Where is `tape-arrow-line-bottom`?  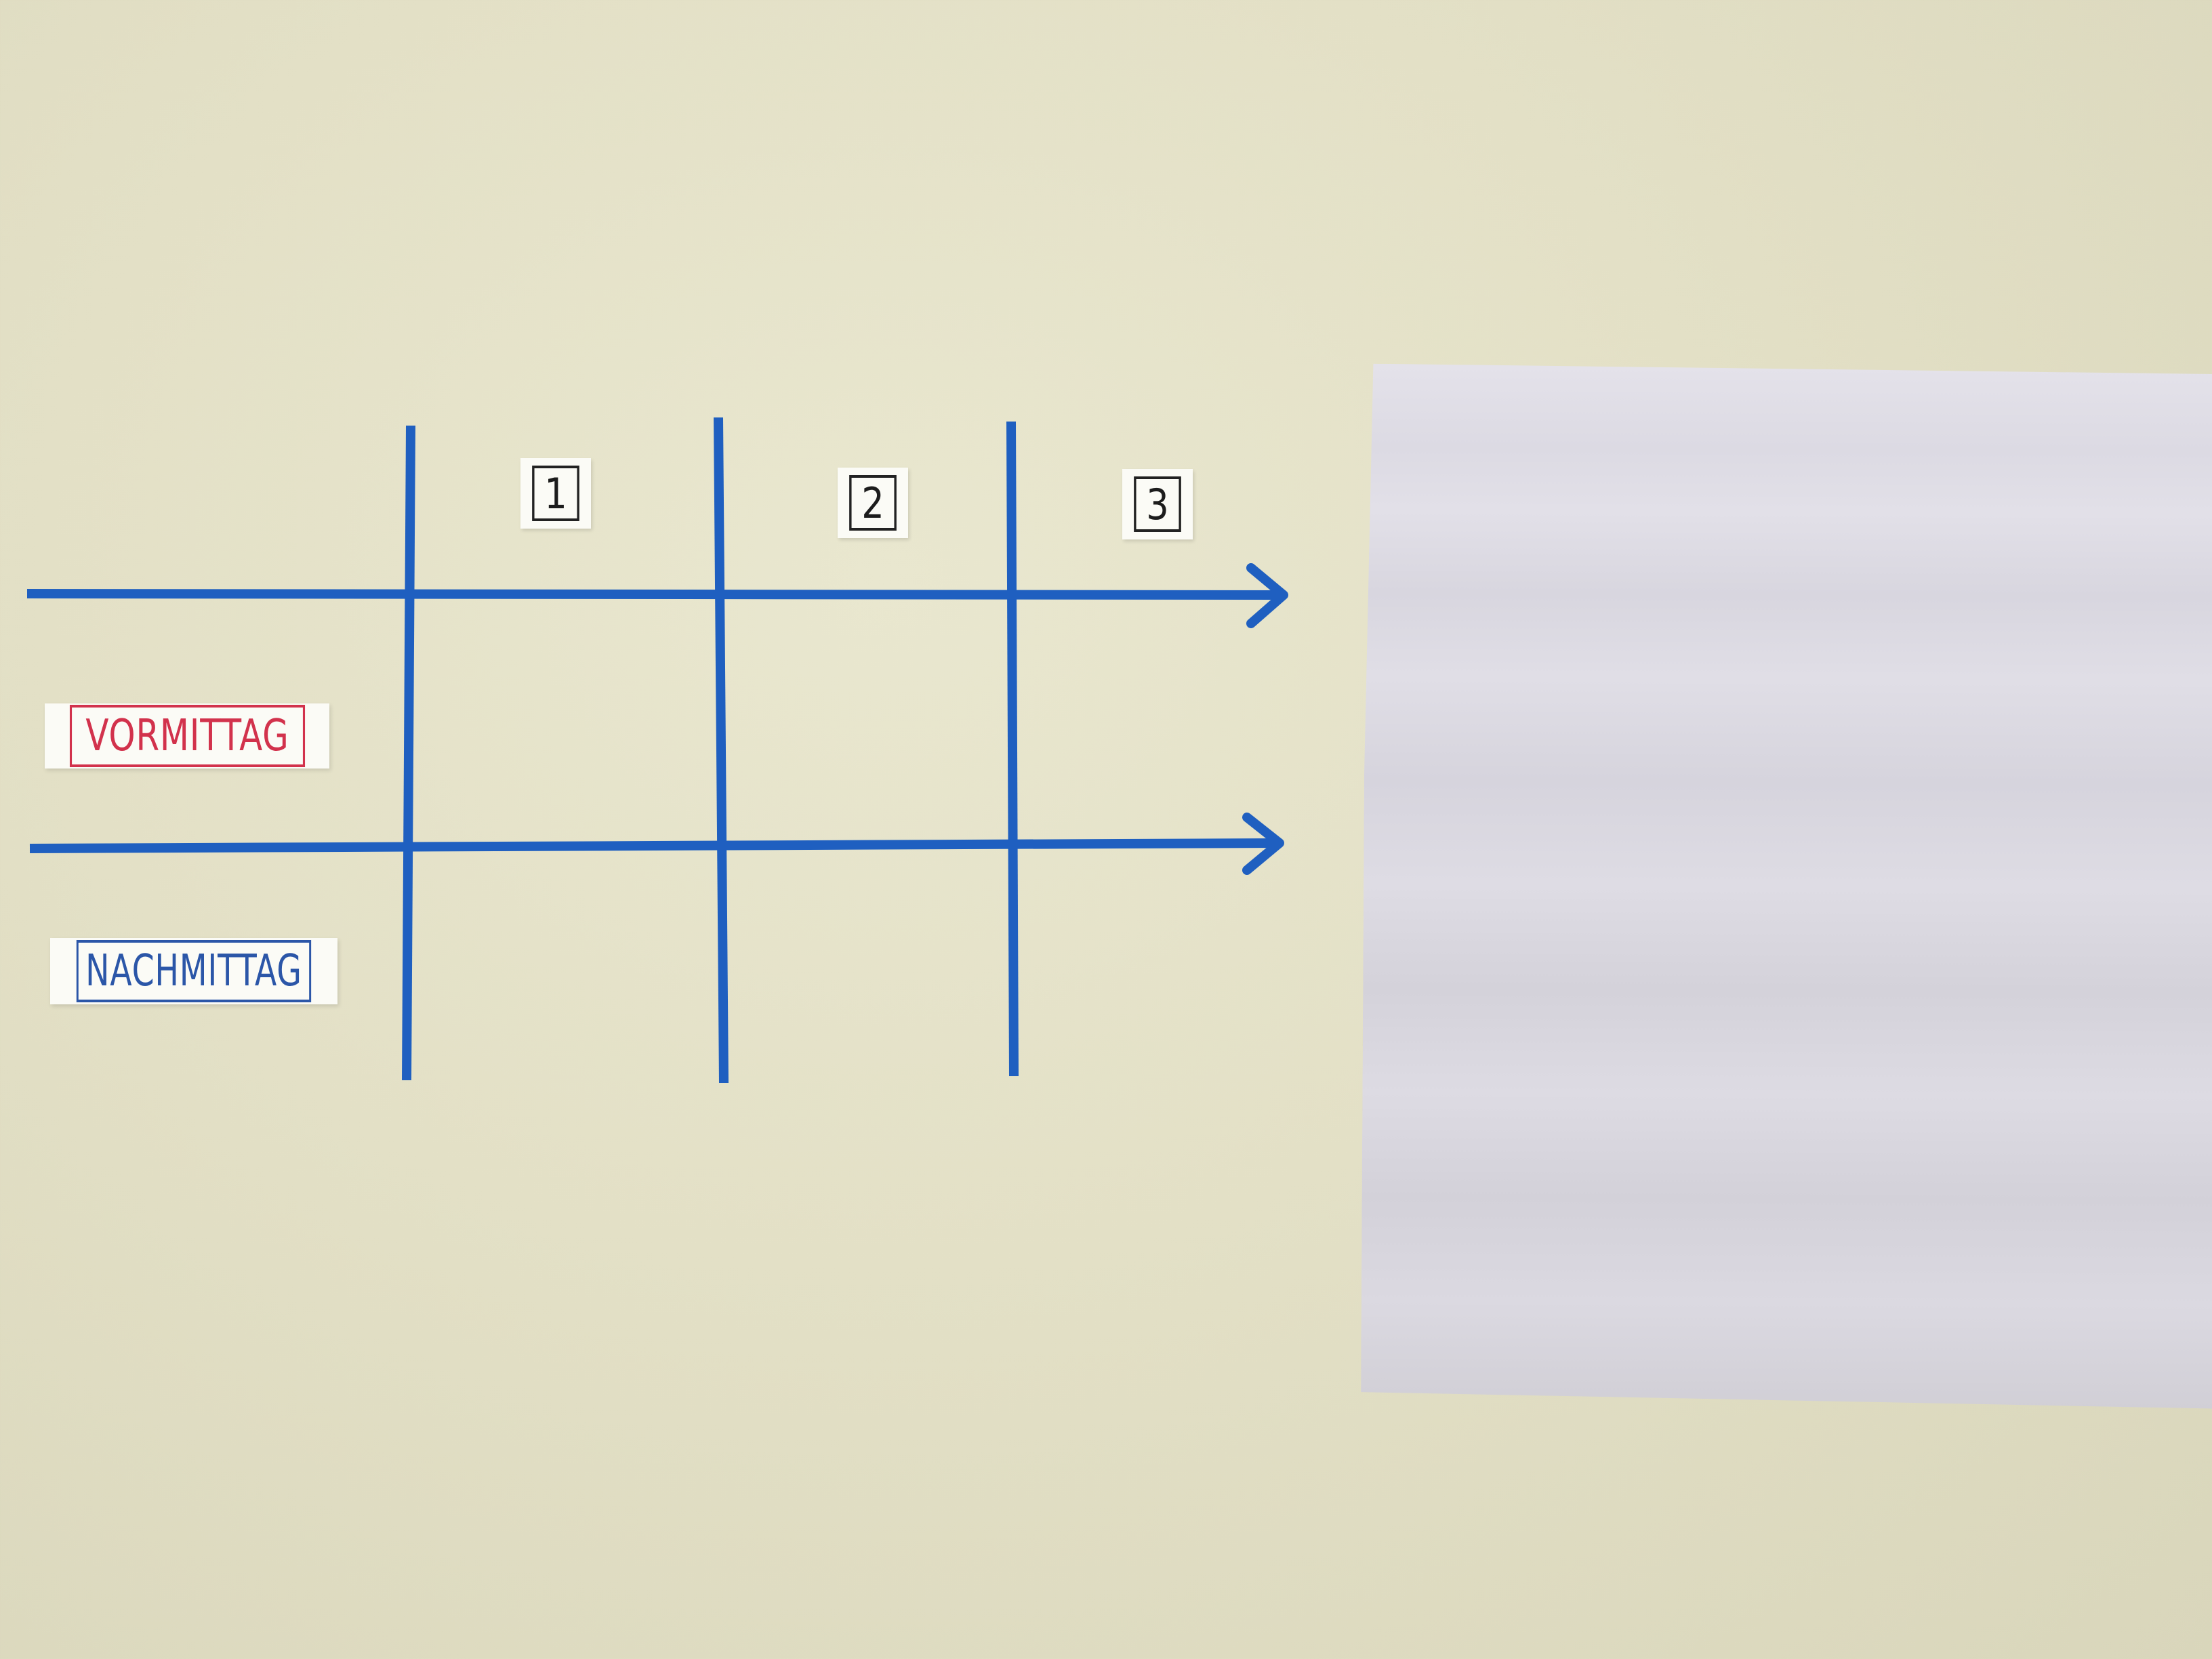
tape-arrow-line-bottom is located at coordinates (653, 846).